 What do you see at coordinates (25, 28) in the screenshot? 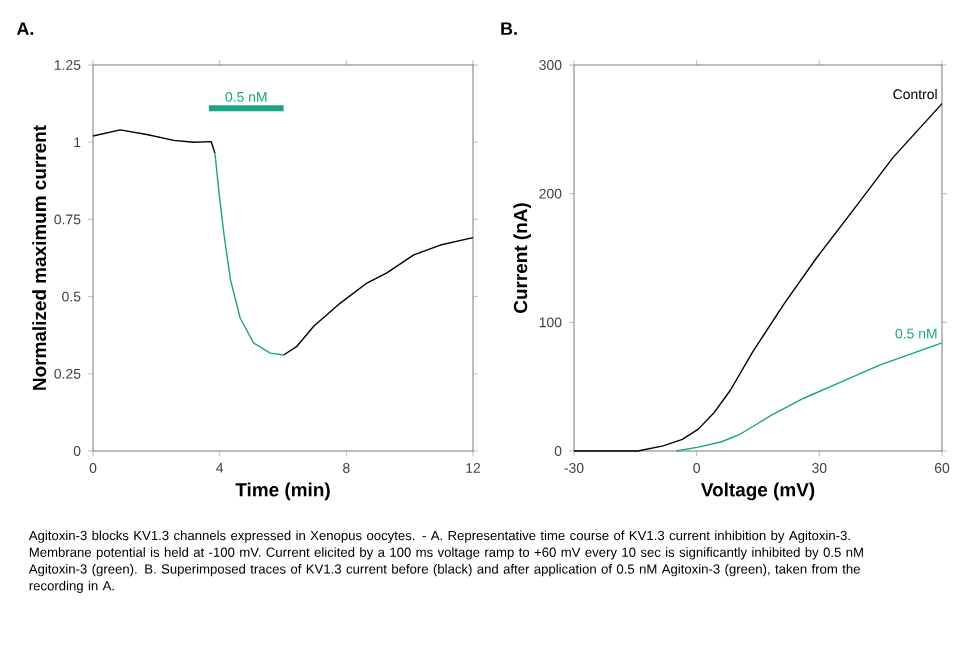
I see `chart-title: A.` at bounding box center [25, 28].